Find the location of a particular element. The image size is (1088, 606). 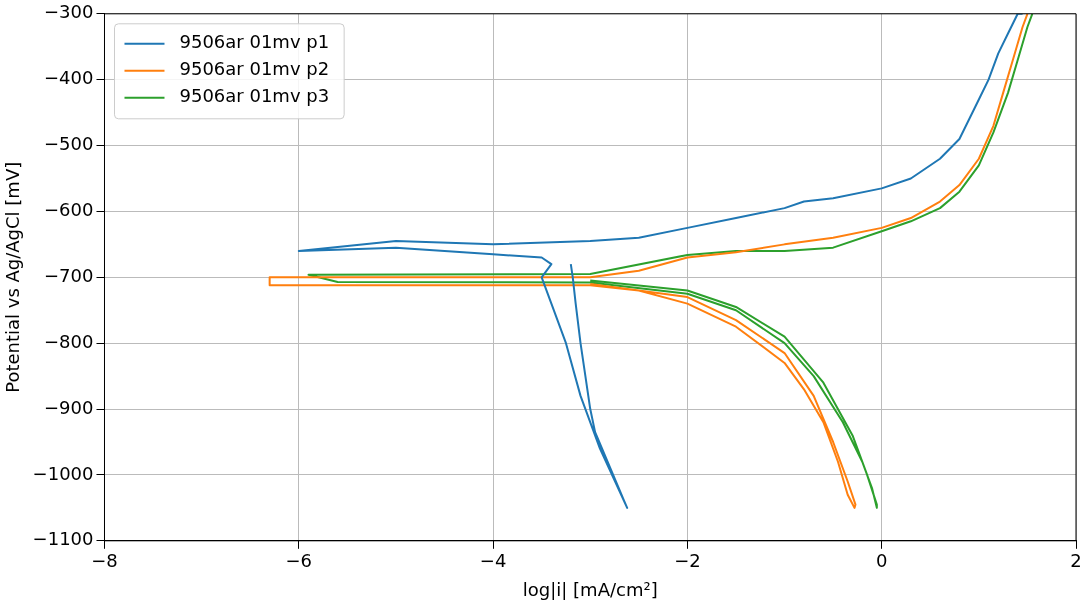

x-axis-title: log|i| [mA/cm²] is located at coordinates (590, 589).